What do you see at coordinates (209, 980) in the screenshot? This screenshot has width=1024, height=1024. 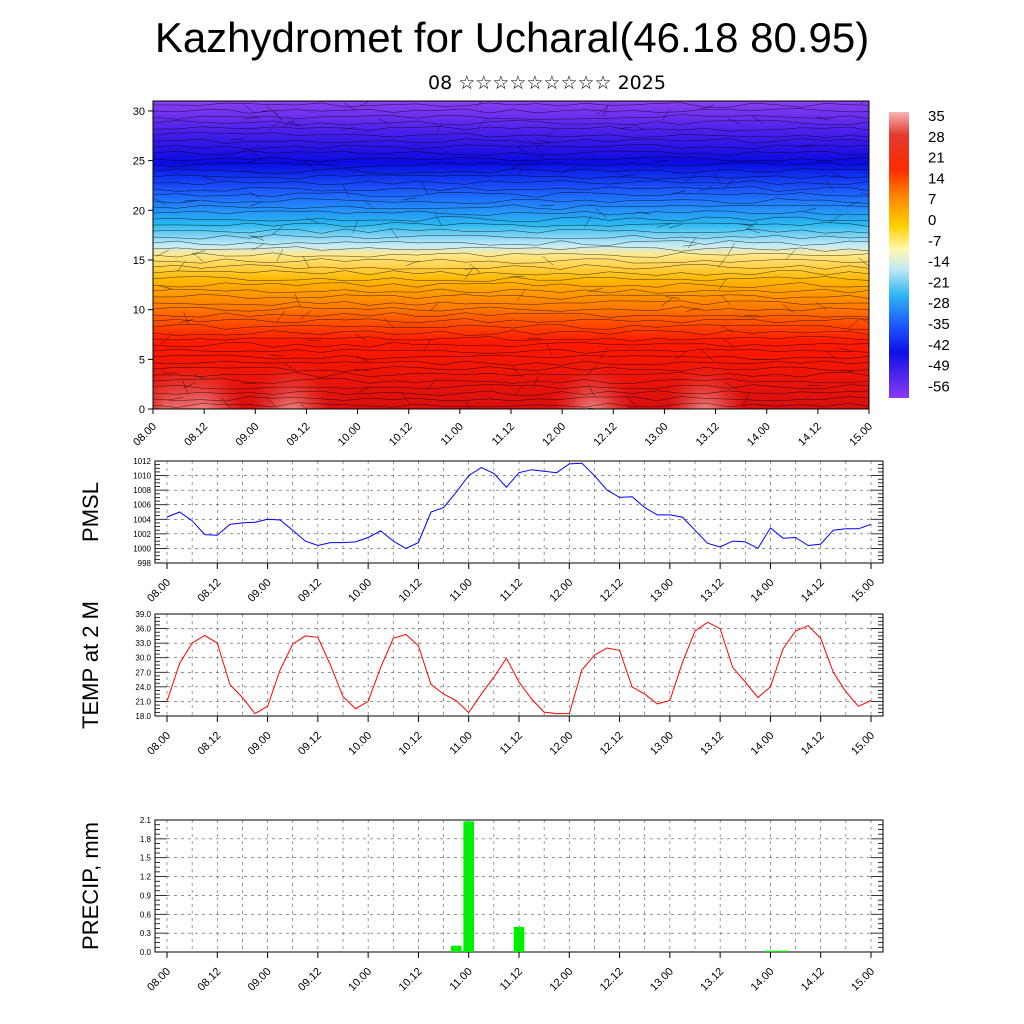 I see `x-tick-label: 08.12` at bounding box center [209, 980].